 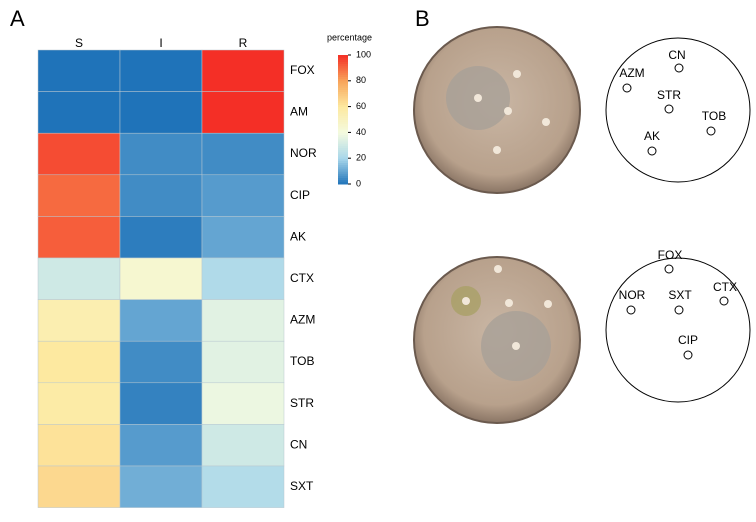 I want to click on row-label: CTX, so click(x=302, y=278).